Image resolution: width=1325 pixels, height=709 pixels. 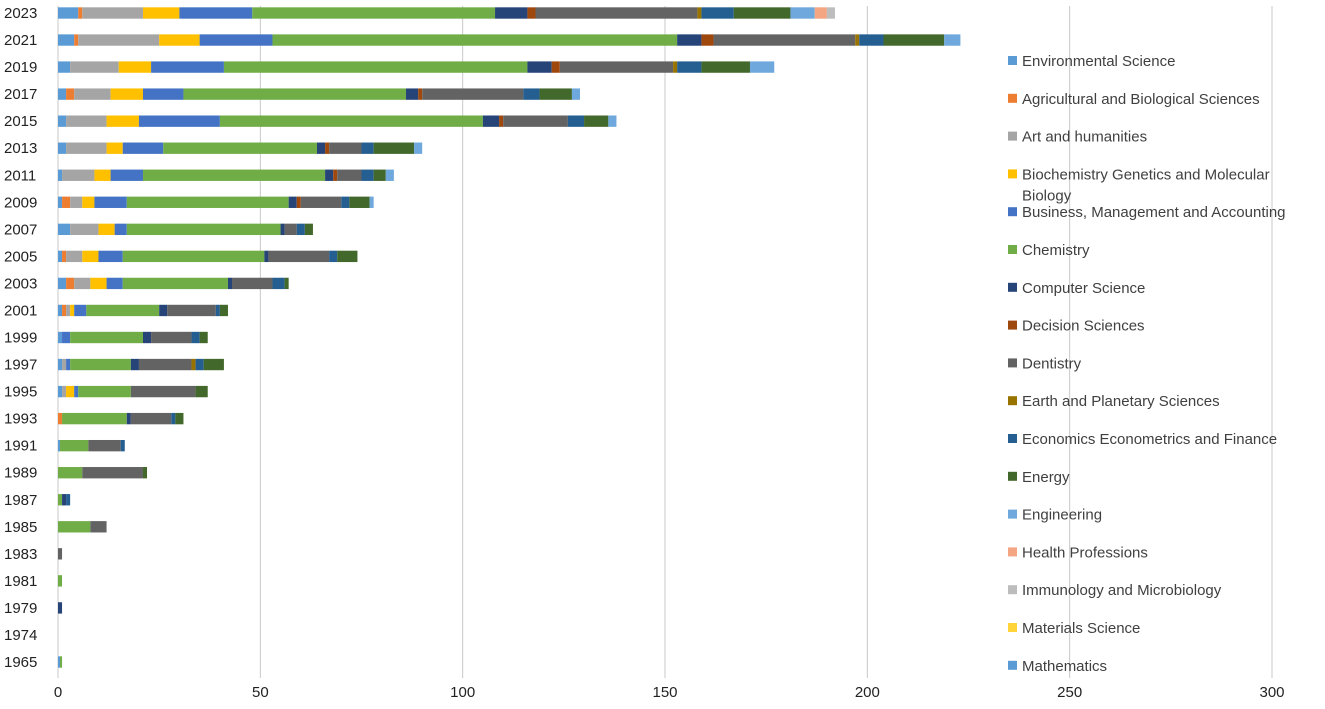 What do you see at coordinates (446, 13) in the screenshot?
I see `bar-stack-2023` at bounding box center [446, 13].